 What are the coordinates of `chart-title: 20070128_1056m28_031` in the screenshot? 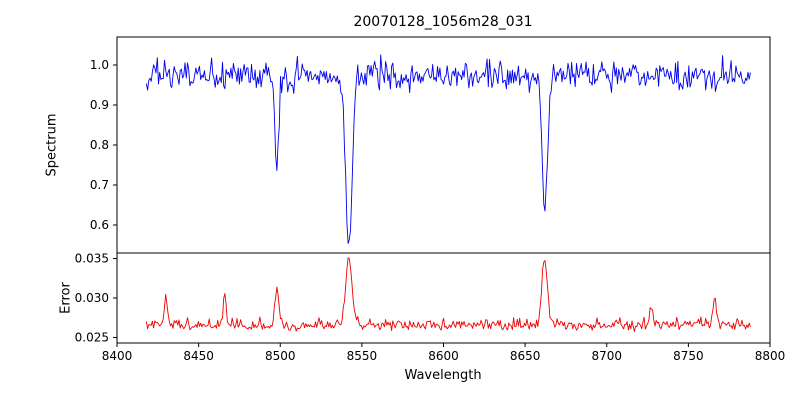 It's located at (443, 22).